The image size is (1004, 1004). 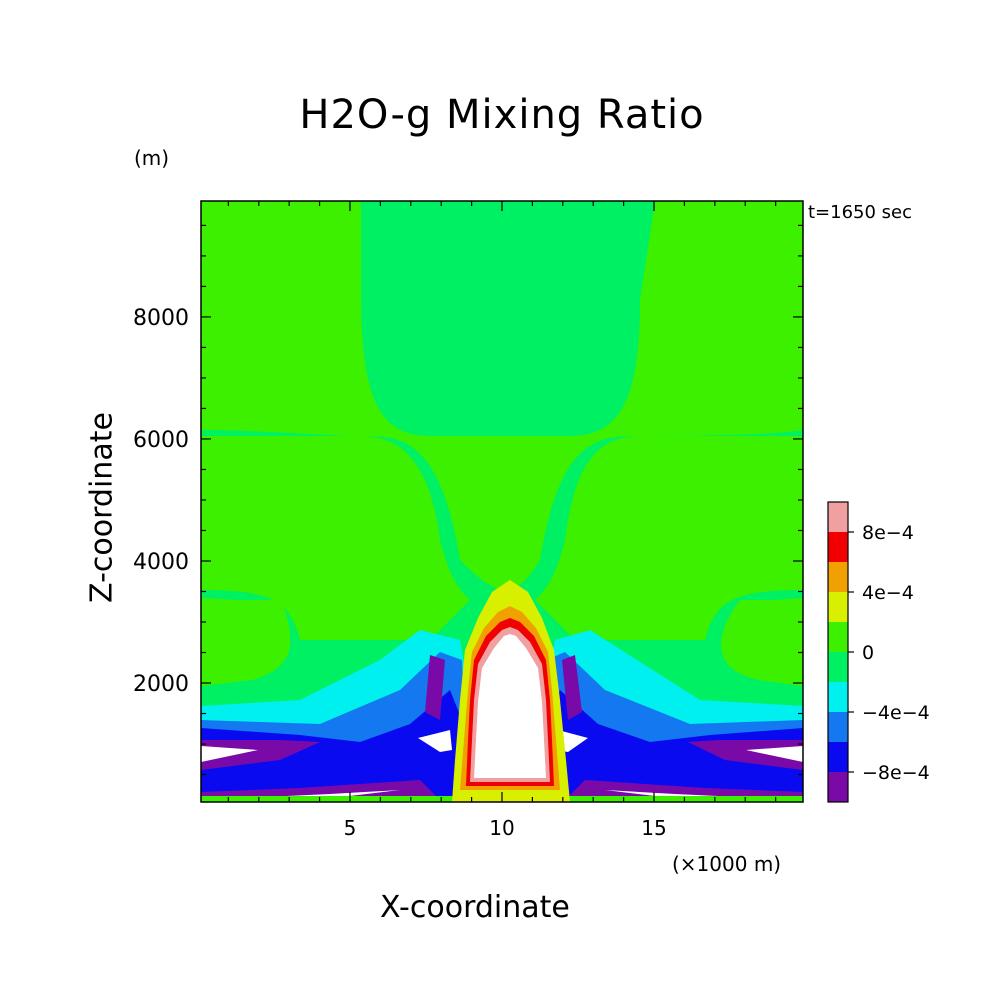 What do you see at coordinates (868, 653) in the screenshot?
I see `colorbar-tick-label: 0` at bounding box center [868, 653].